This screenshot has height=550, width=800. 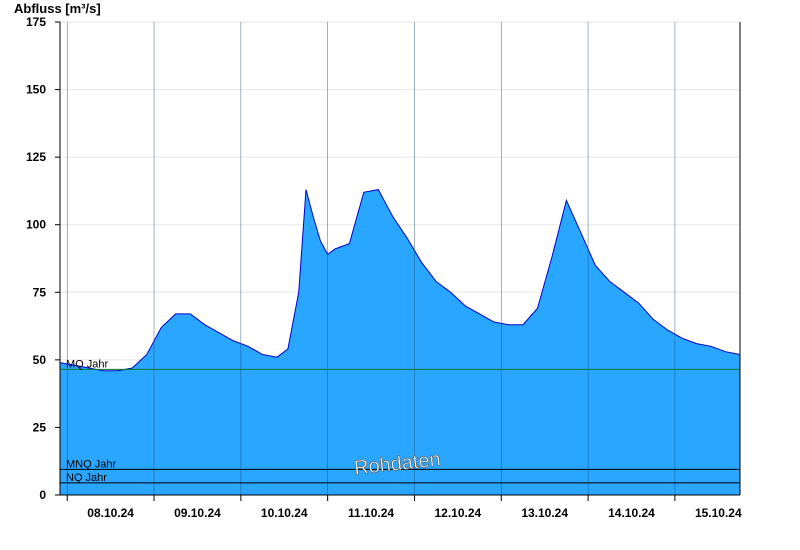 What do you see at coordinates (371, 513) in the screenshot?
I see `x-tick-label: 11.10.24` at bounding box center [371, 513].